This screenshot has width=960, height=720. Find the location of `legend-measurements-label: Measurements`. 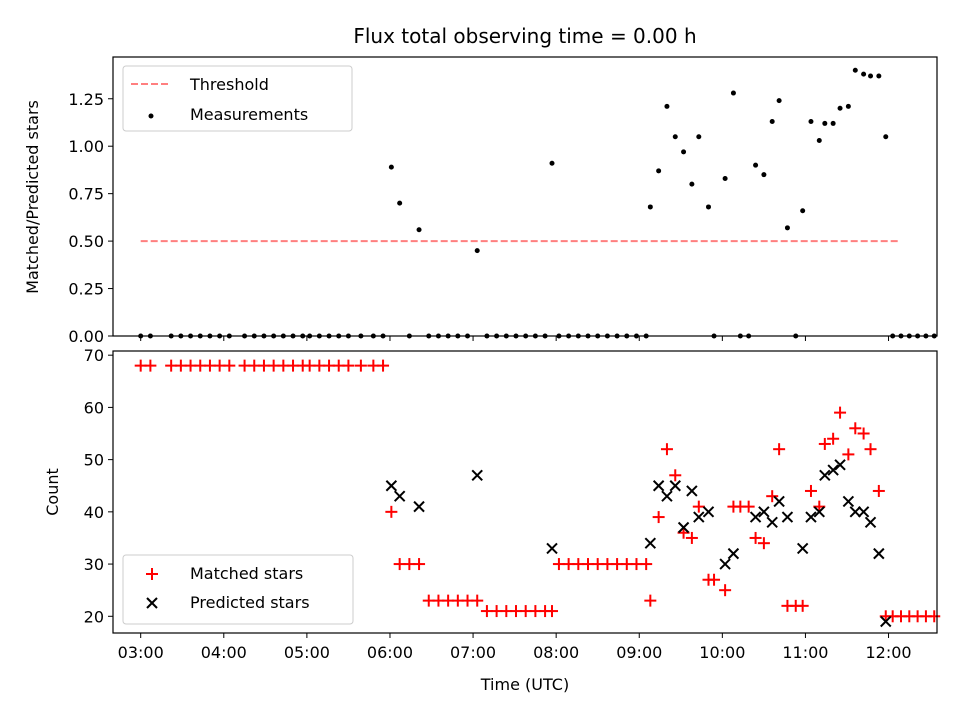

legend-measurements-label: Measurements is located at coordinates (249, 114).